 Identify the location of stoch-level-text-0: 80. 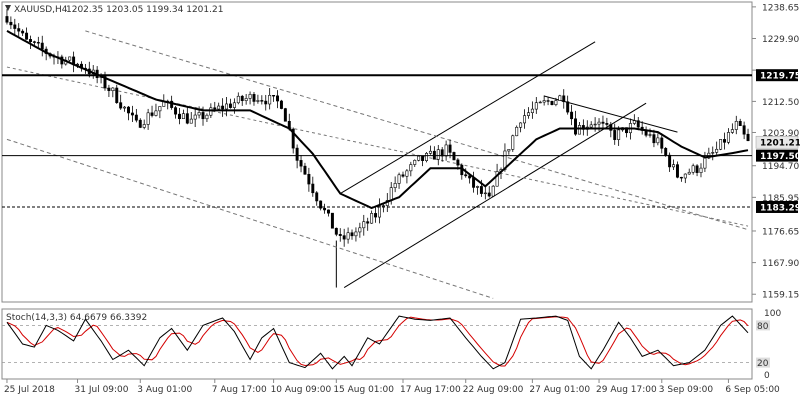
(763, 327).